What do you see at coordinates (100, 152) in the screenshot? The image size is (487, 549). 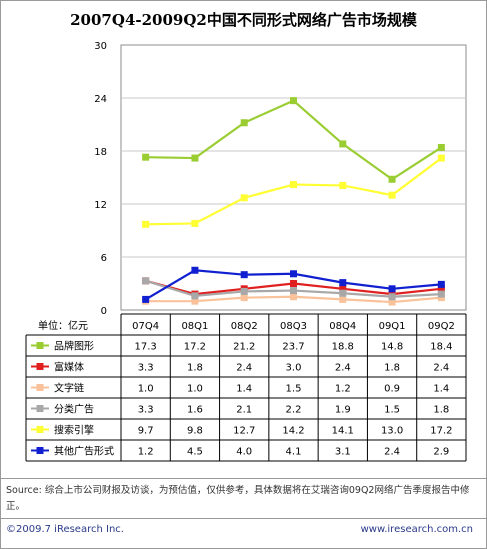 I see `y-tick-label: 18` at bounding box center [100, 152].